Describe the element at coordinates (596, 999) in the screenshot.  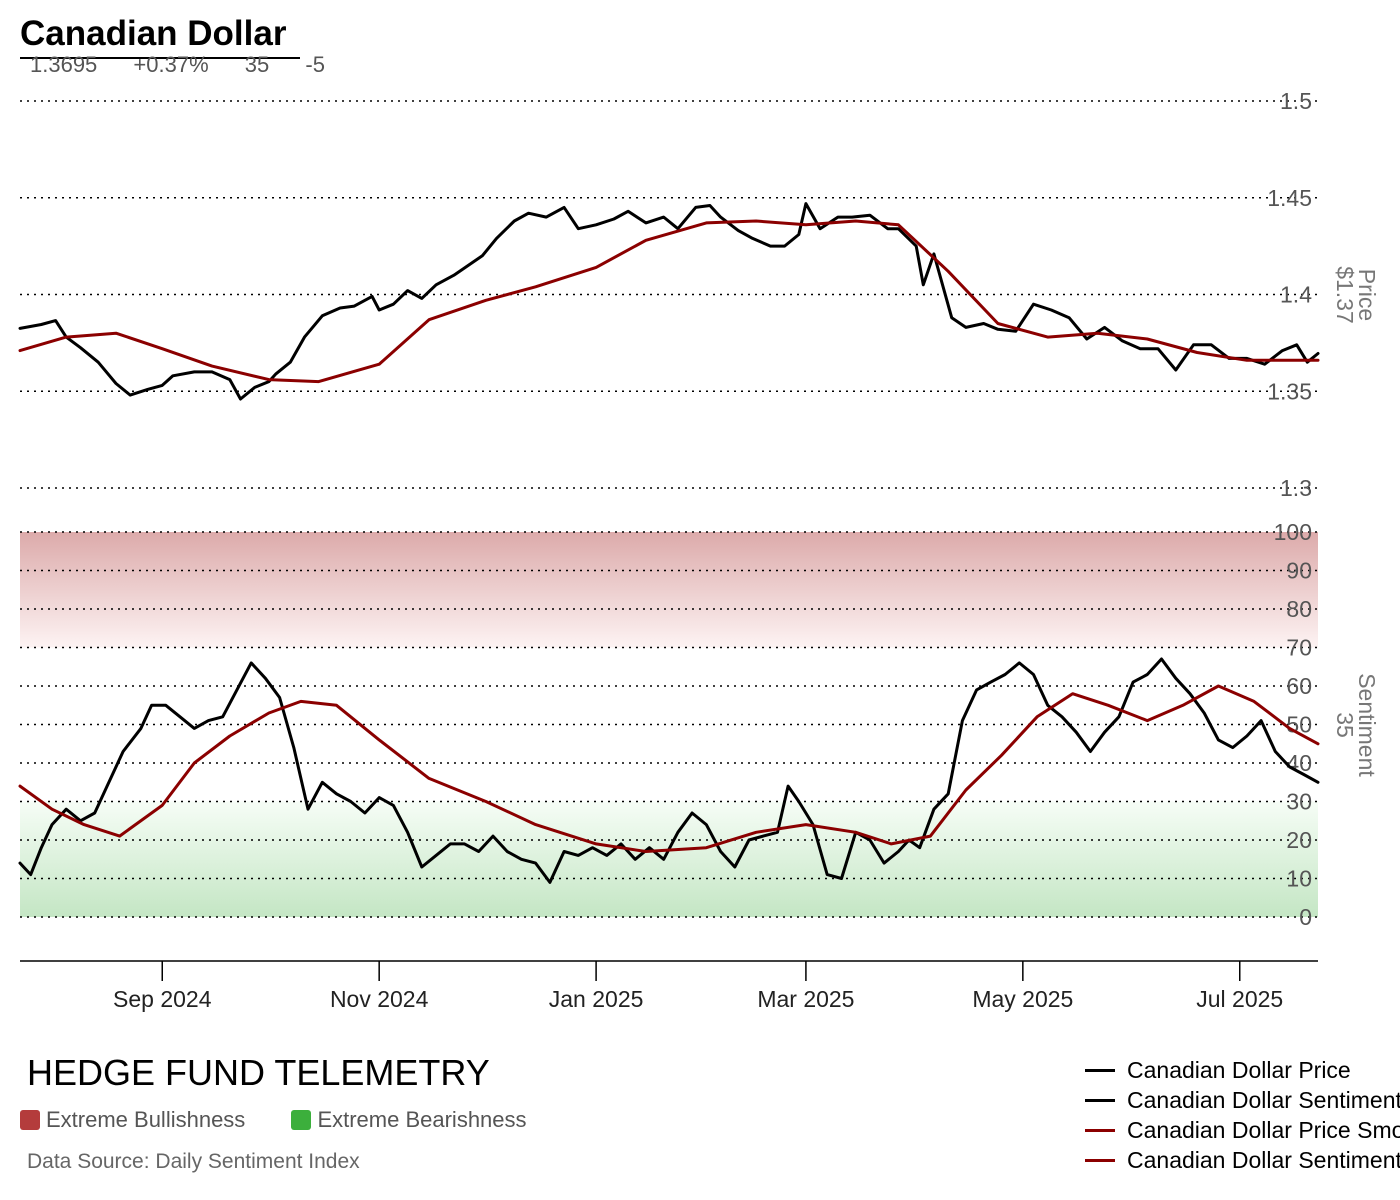
I see `x-tick-label: Jan 2025` at that location.